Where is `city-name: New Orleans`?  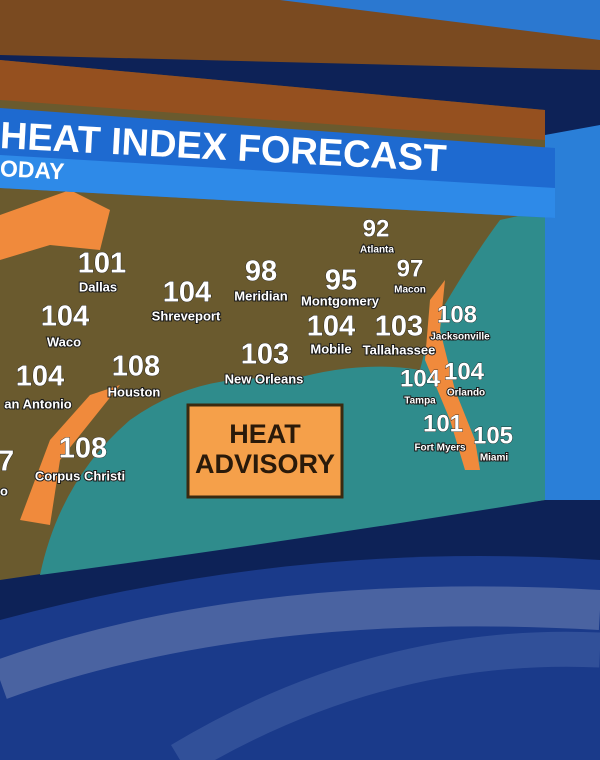
city-name: New Orleans is located at coordinates (264, 378).